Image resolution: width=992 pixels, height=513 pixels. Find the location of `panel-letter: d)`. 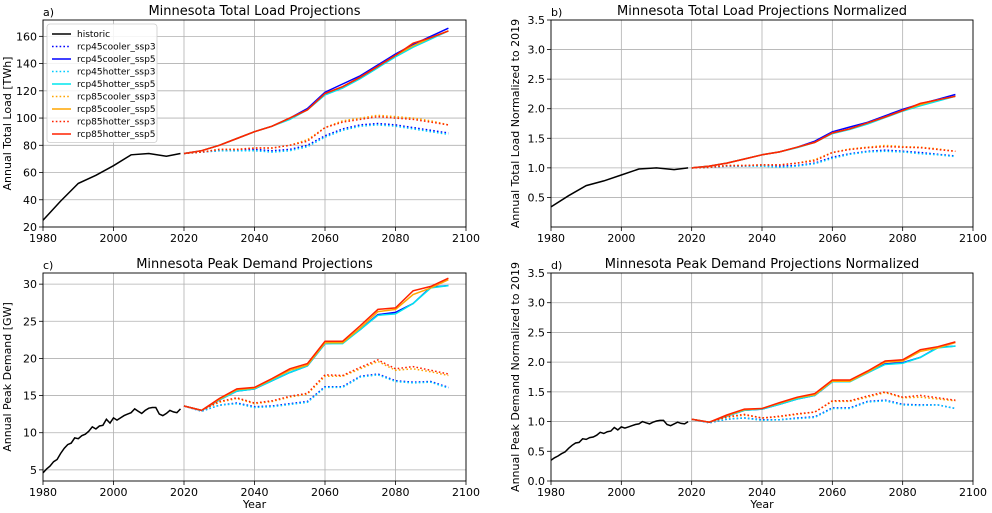

panel-letter: d) is located at coordinates (556, 265).